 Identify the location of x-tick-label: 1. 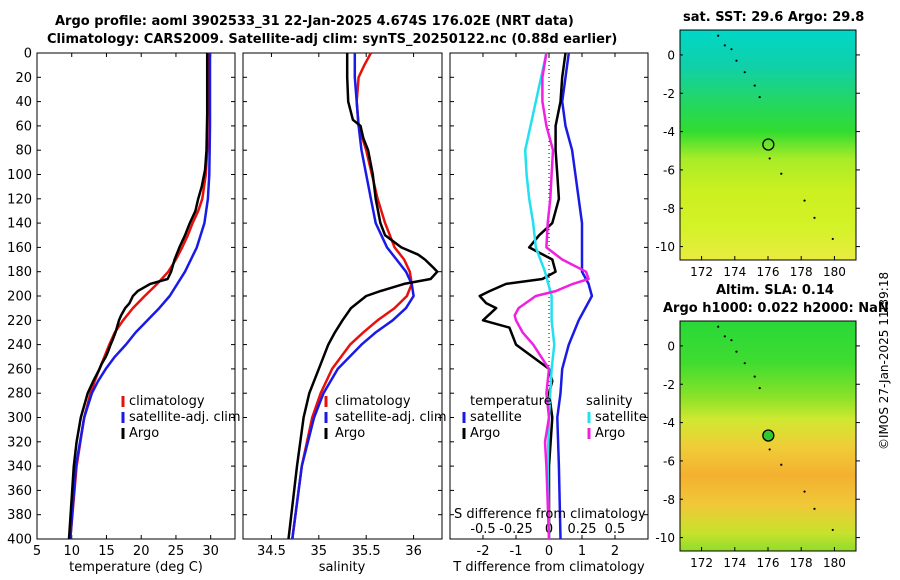
(582, 551).